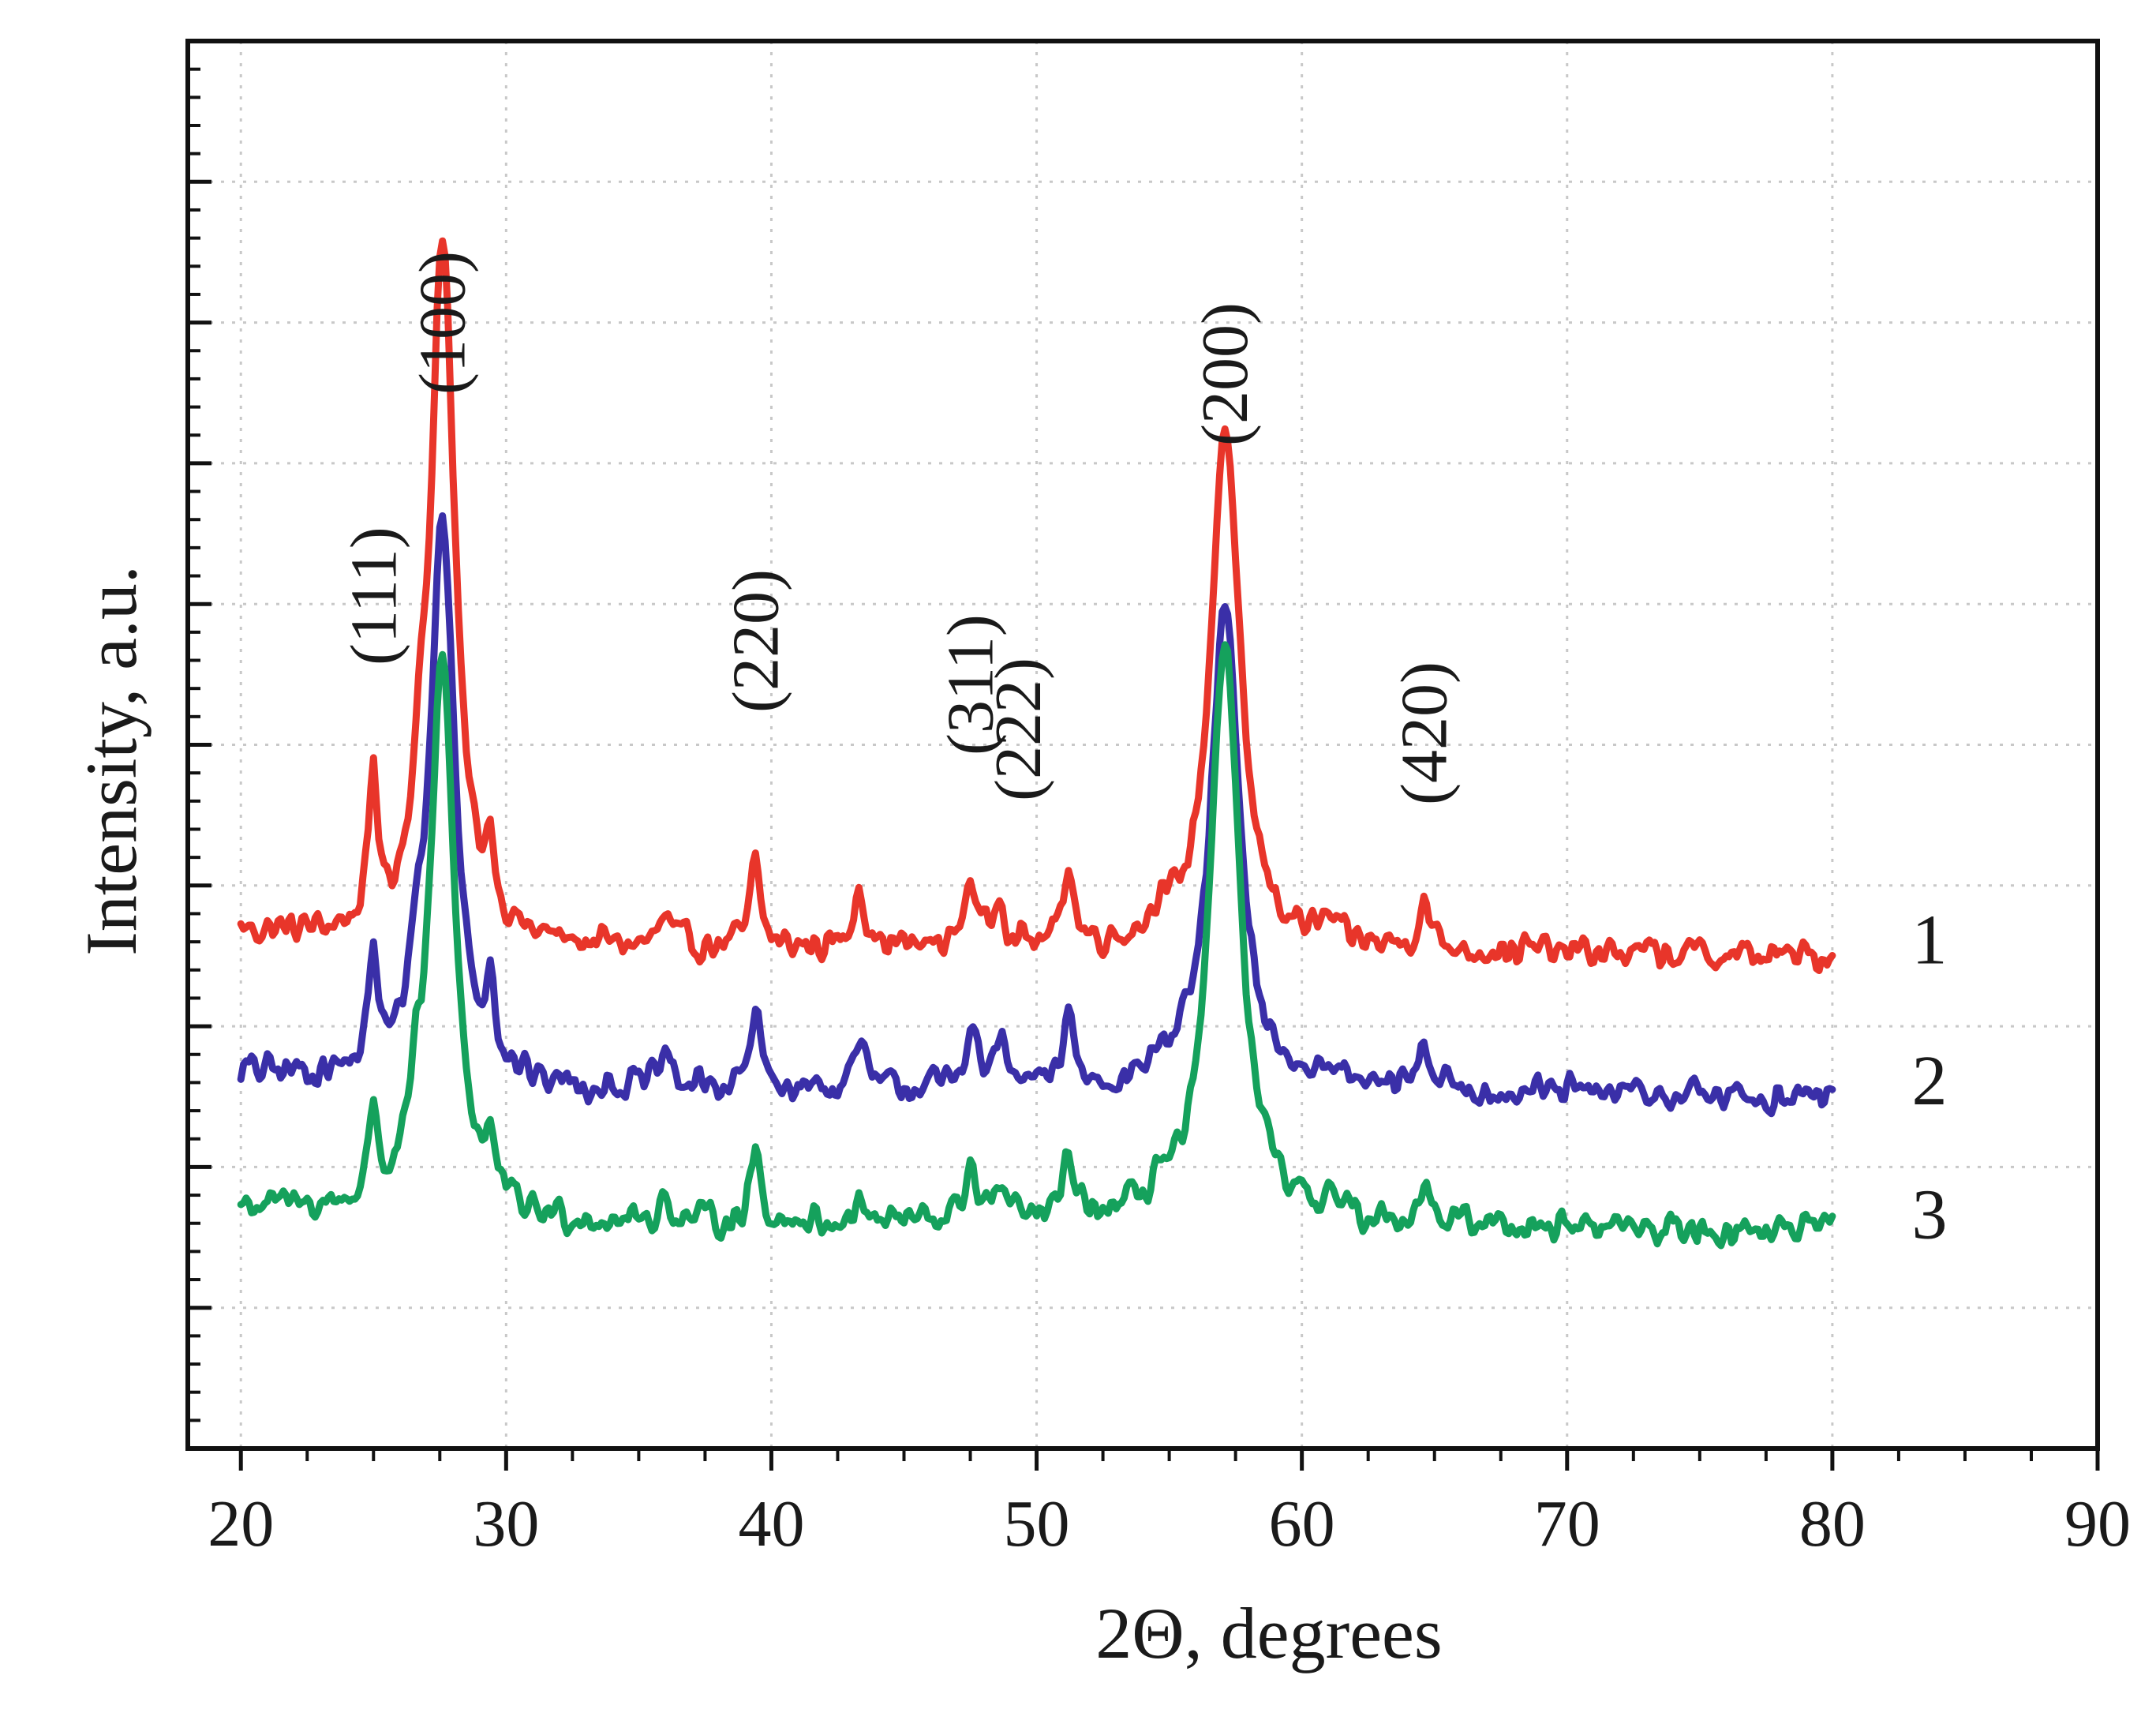 Image resolution: width=2156 pixels, height=1709 pixels. I want to click on x-axis-title: 2Θ, degrees, so click(1268, 1633).